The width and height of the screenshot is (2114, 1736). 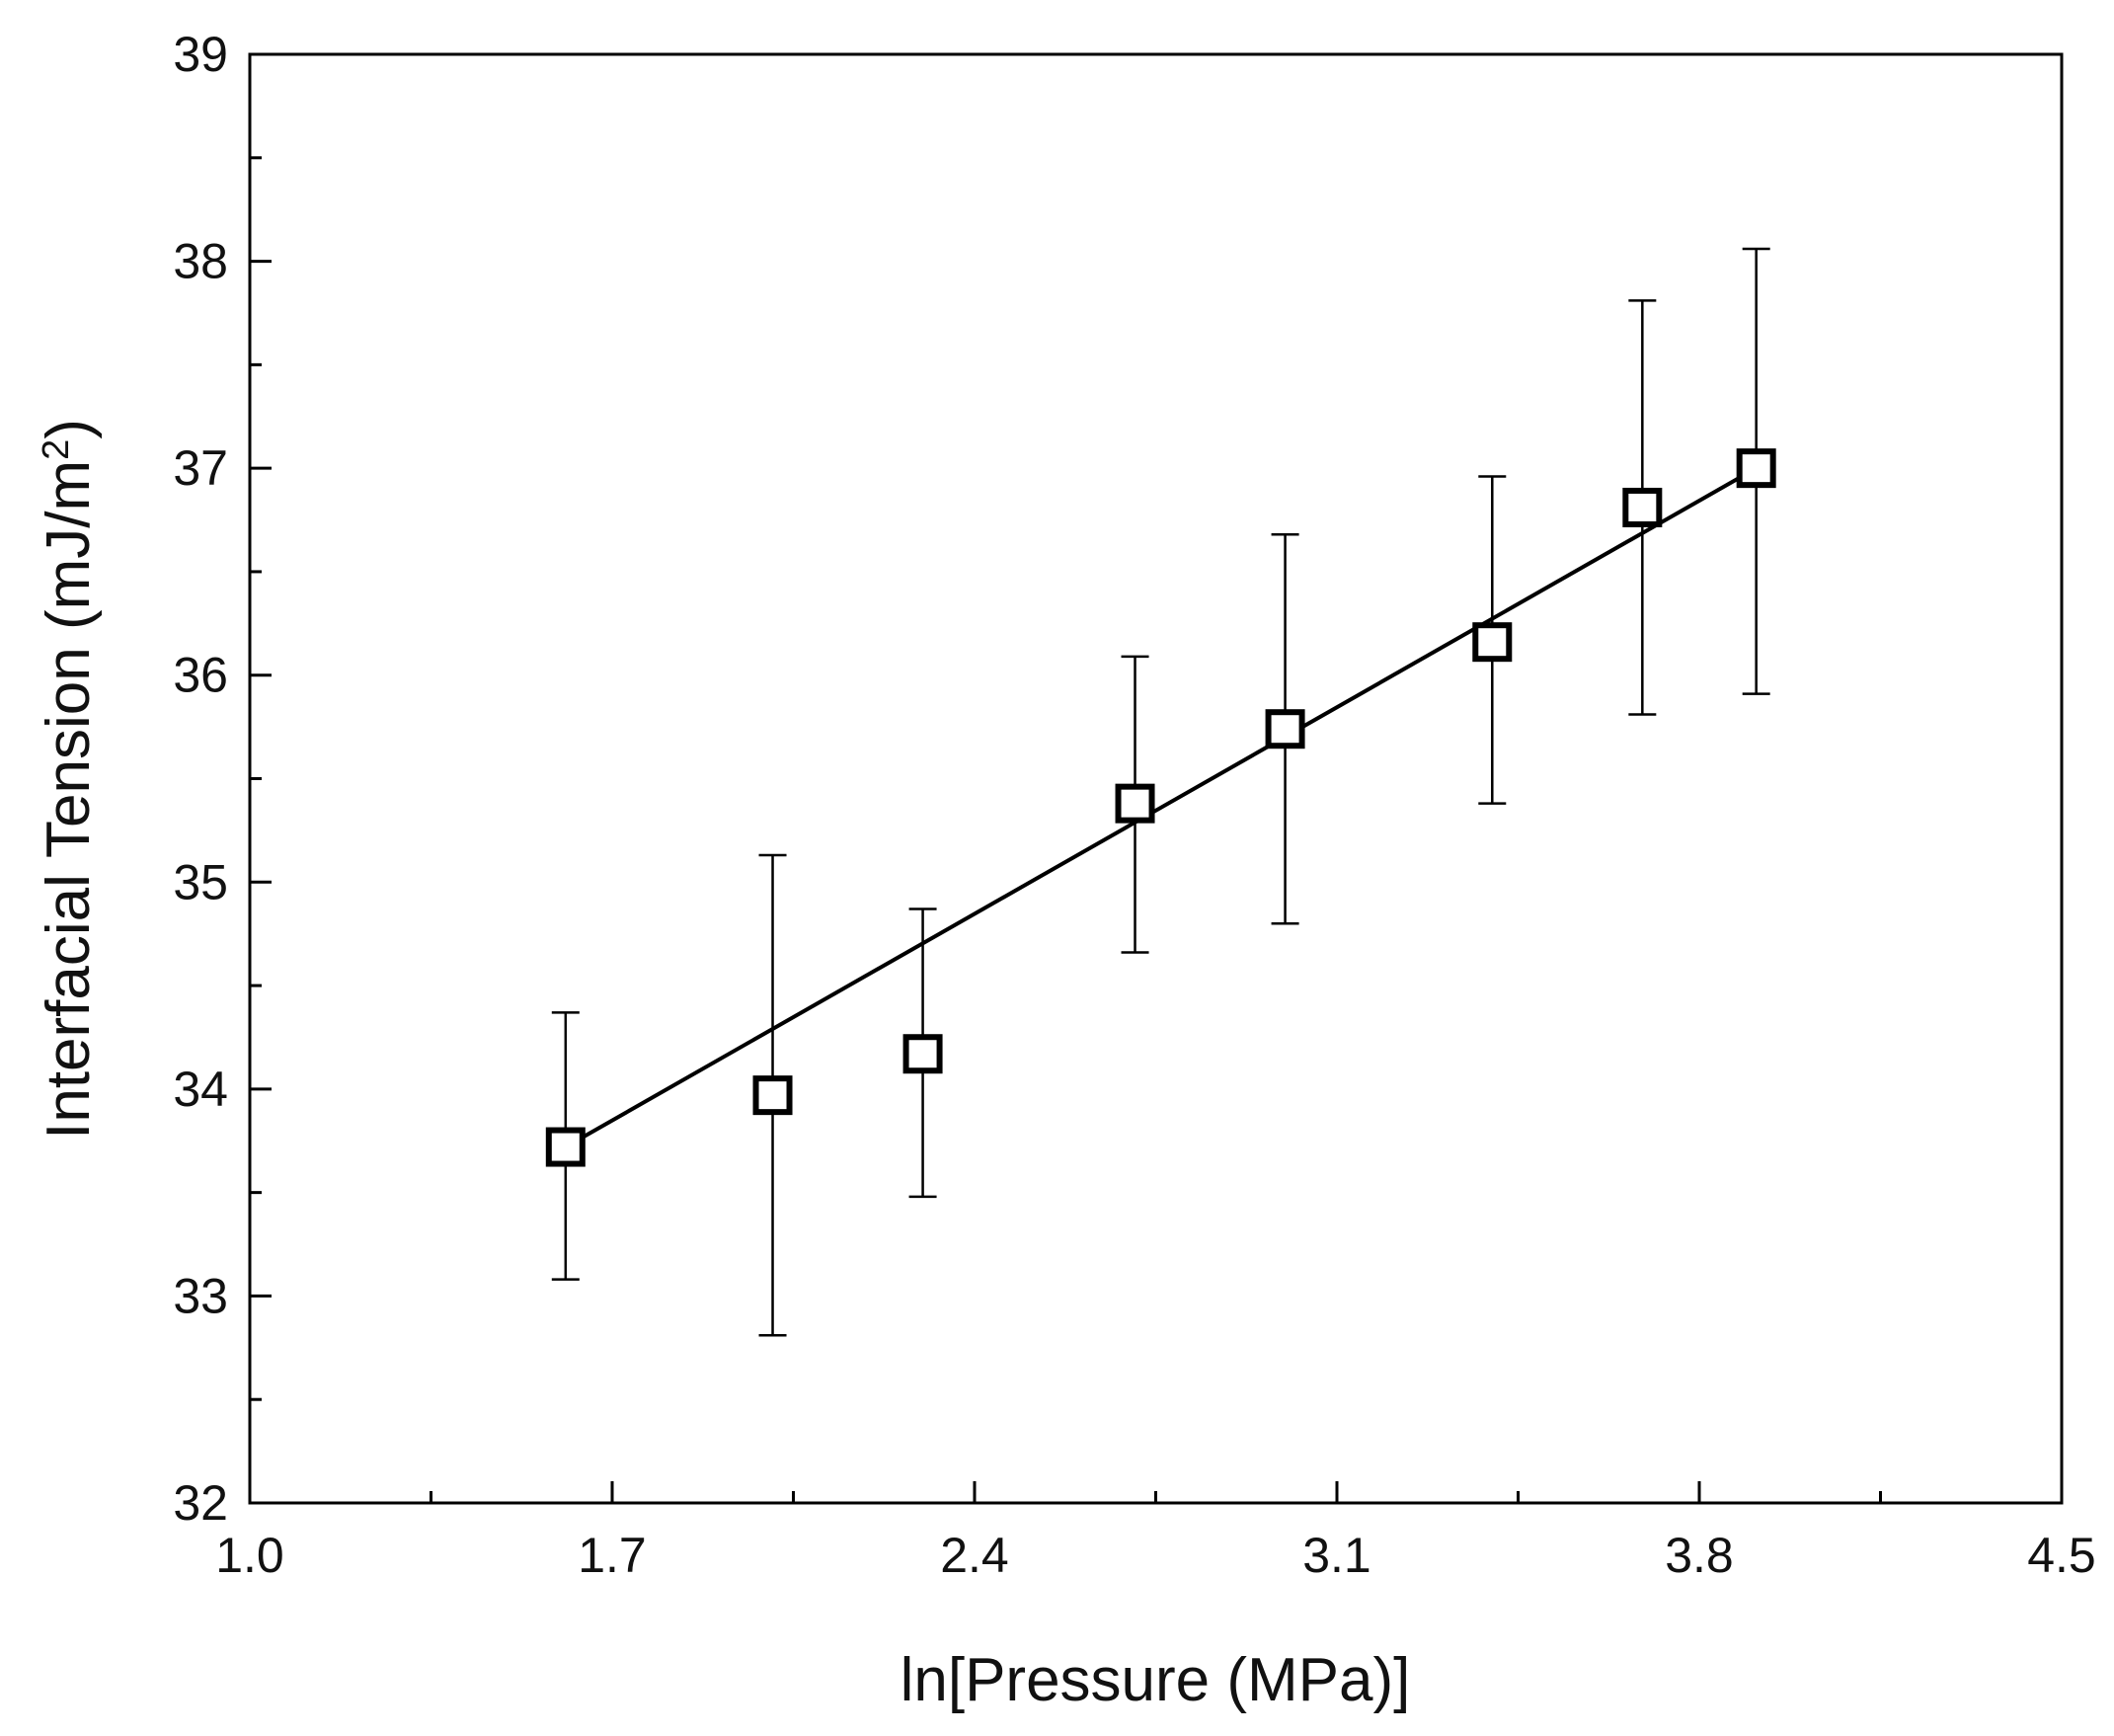 I want to click on x-tick-label: 1.0, so click(x=250, y=1555).